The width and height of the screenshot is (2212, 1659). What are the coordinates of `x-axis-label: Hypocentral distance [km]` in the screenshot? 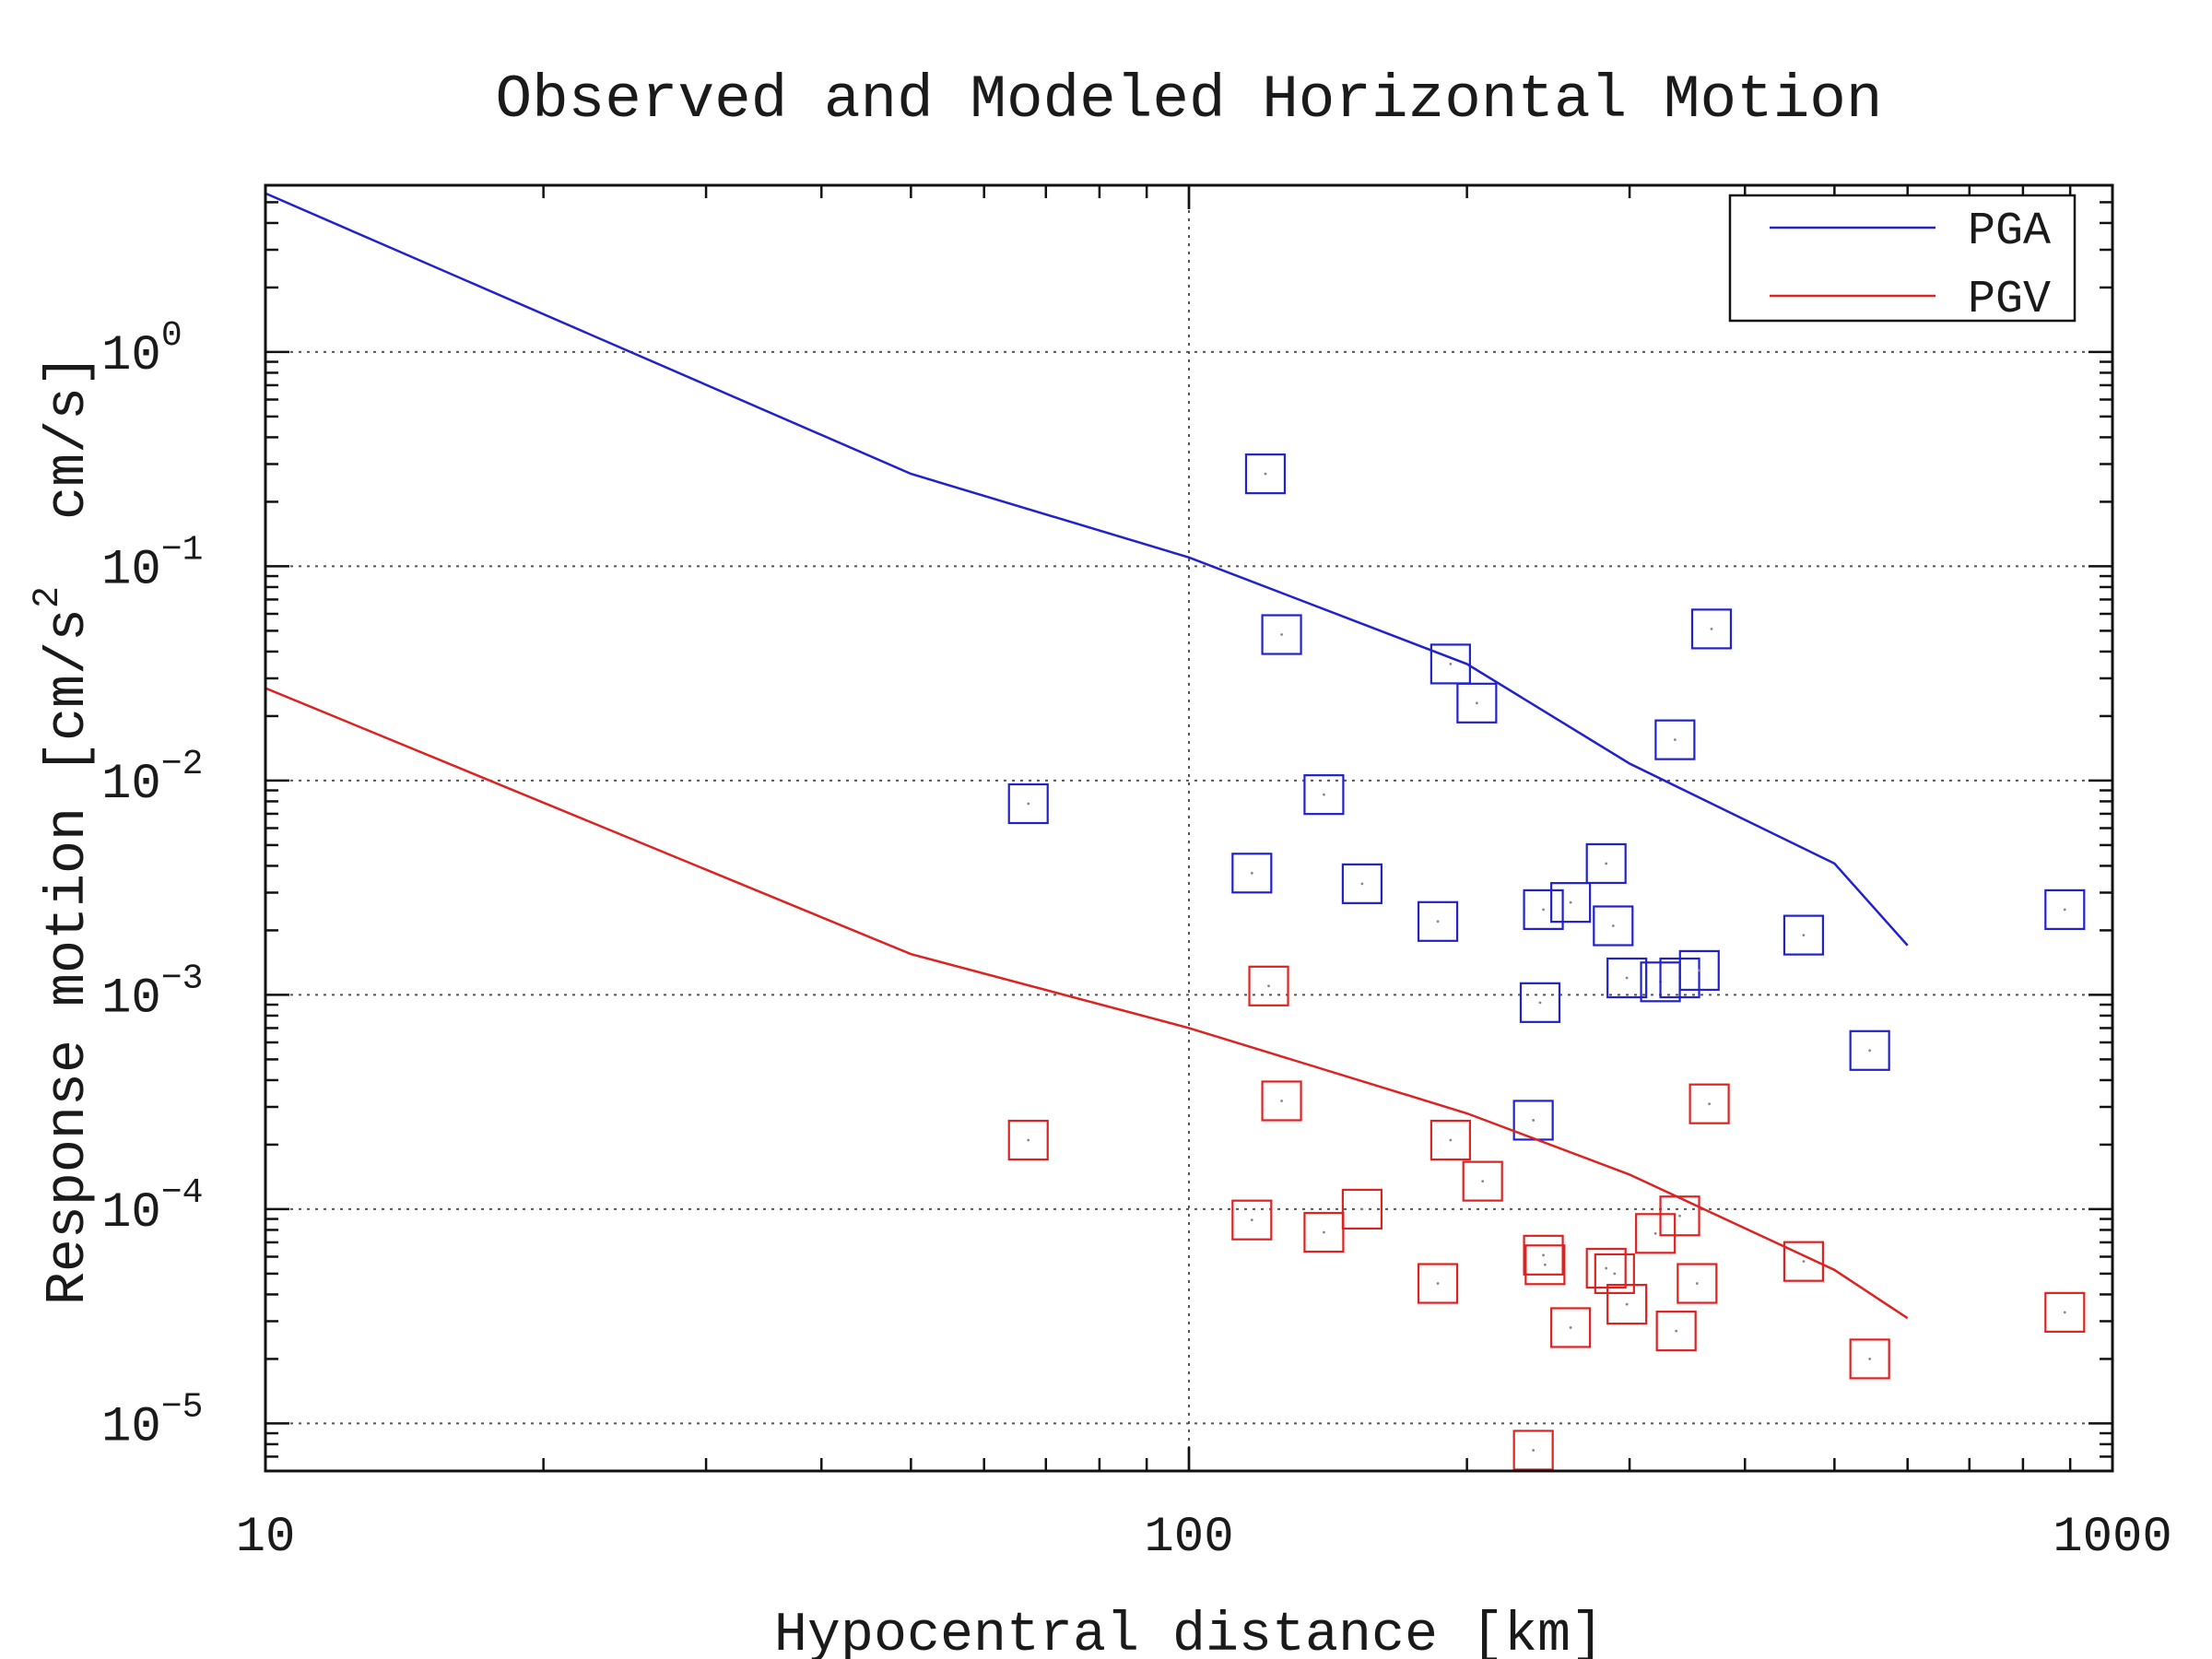 It's located at (1189, 1632).